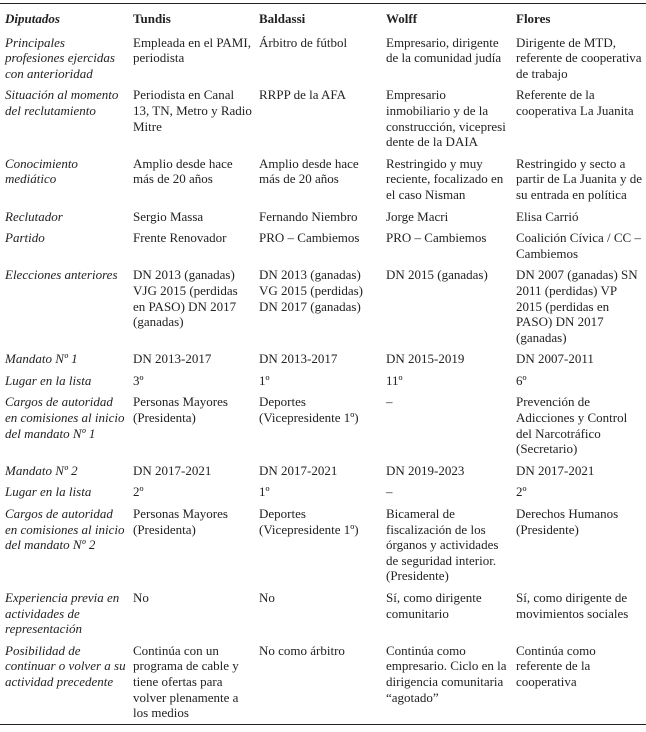 This screenshot has height=732, width=646. What do you see at coordinates (168, 216) in the screenshot?
I see `table-cell: Sergio Massa` at bounding box center [168, 216].